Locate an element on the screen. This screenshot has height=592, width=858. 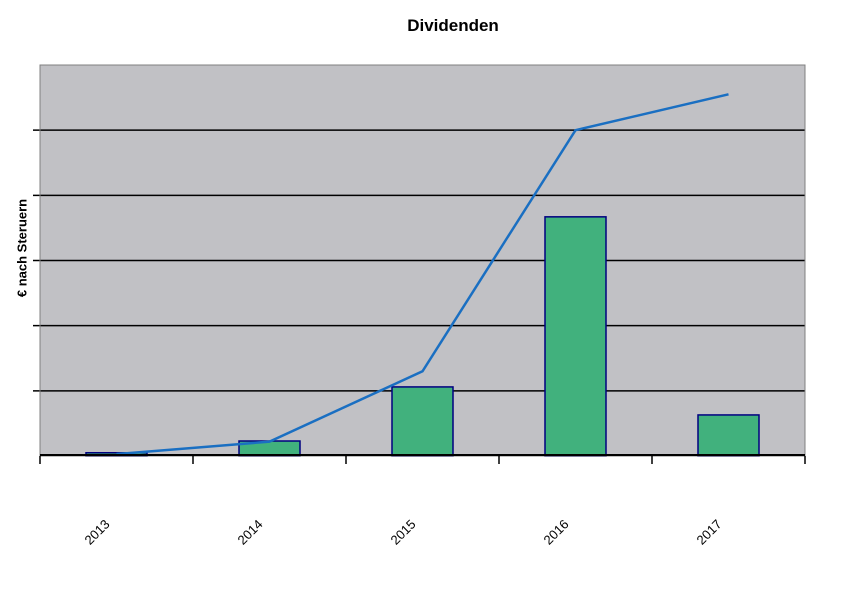
bar-2015 is located at coordinates (422, 421).